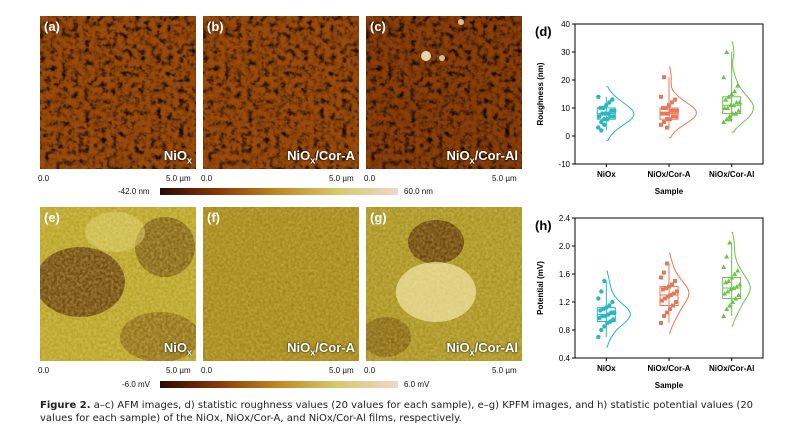 The width and height of the screenshot is (800, 441). I want to click on afm-panel-a: (a) NiOx, so click(118, 92).